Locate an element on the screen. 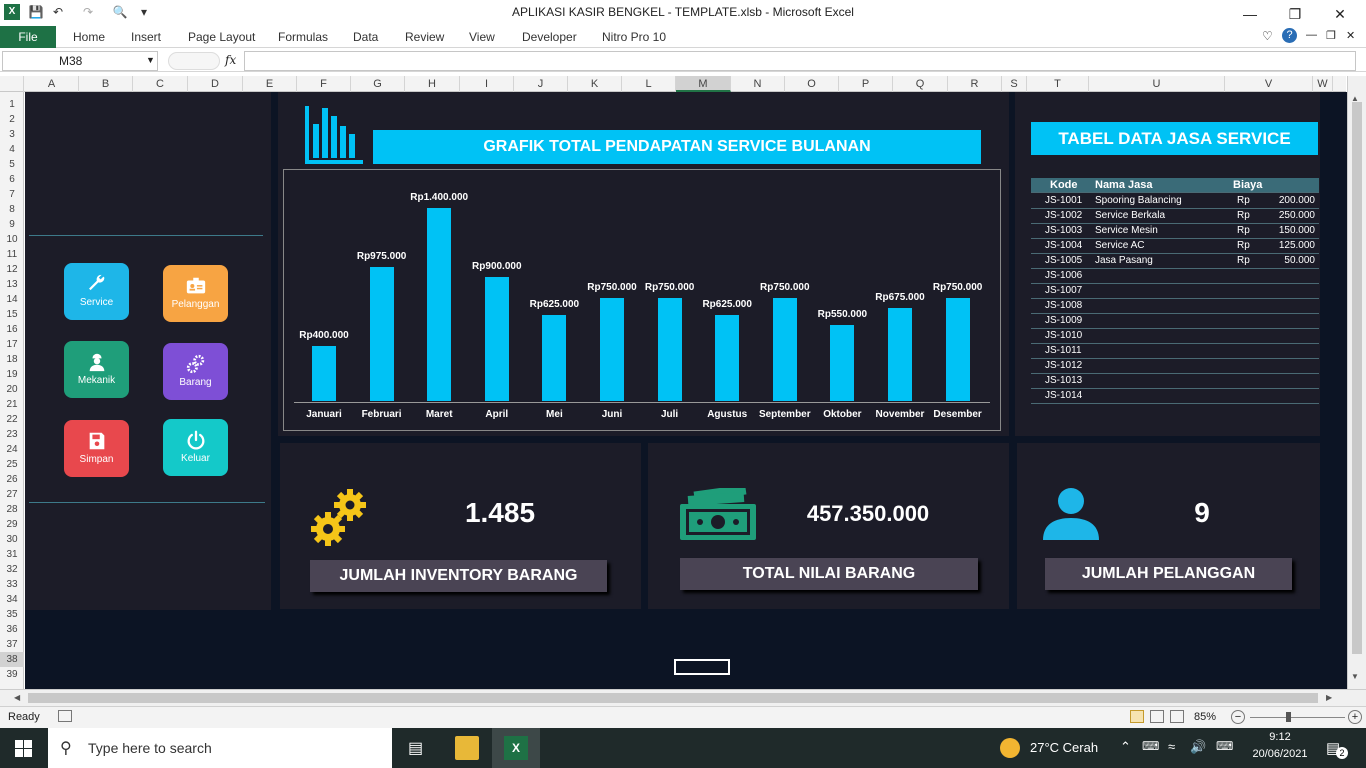 The image size is (1366, 768). row-header-2: 2 is located at coordinates (12, 119).